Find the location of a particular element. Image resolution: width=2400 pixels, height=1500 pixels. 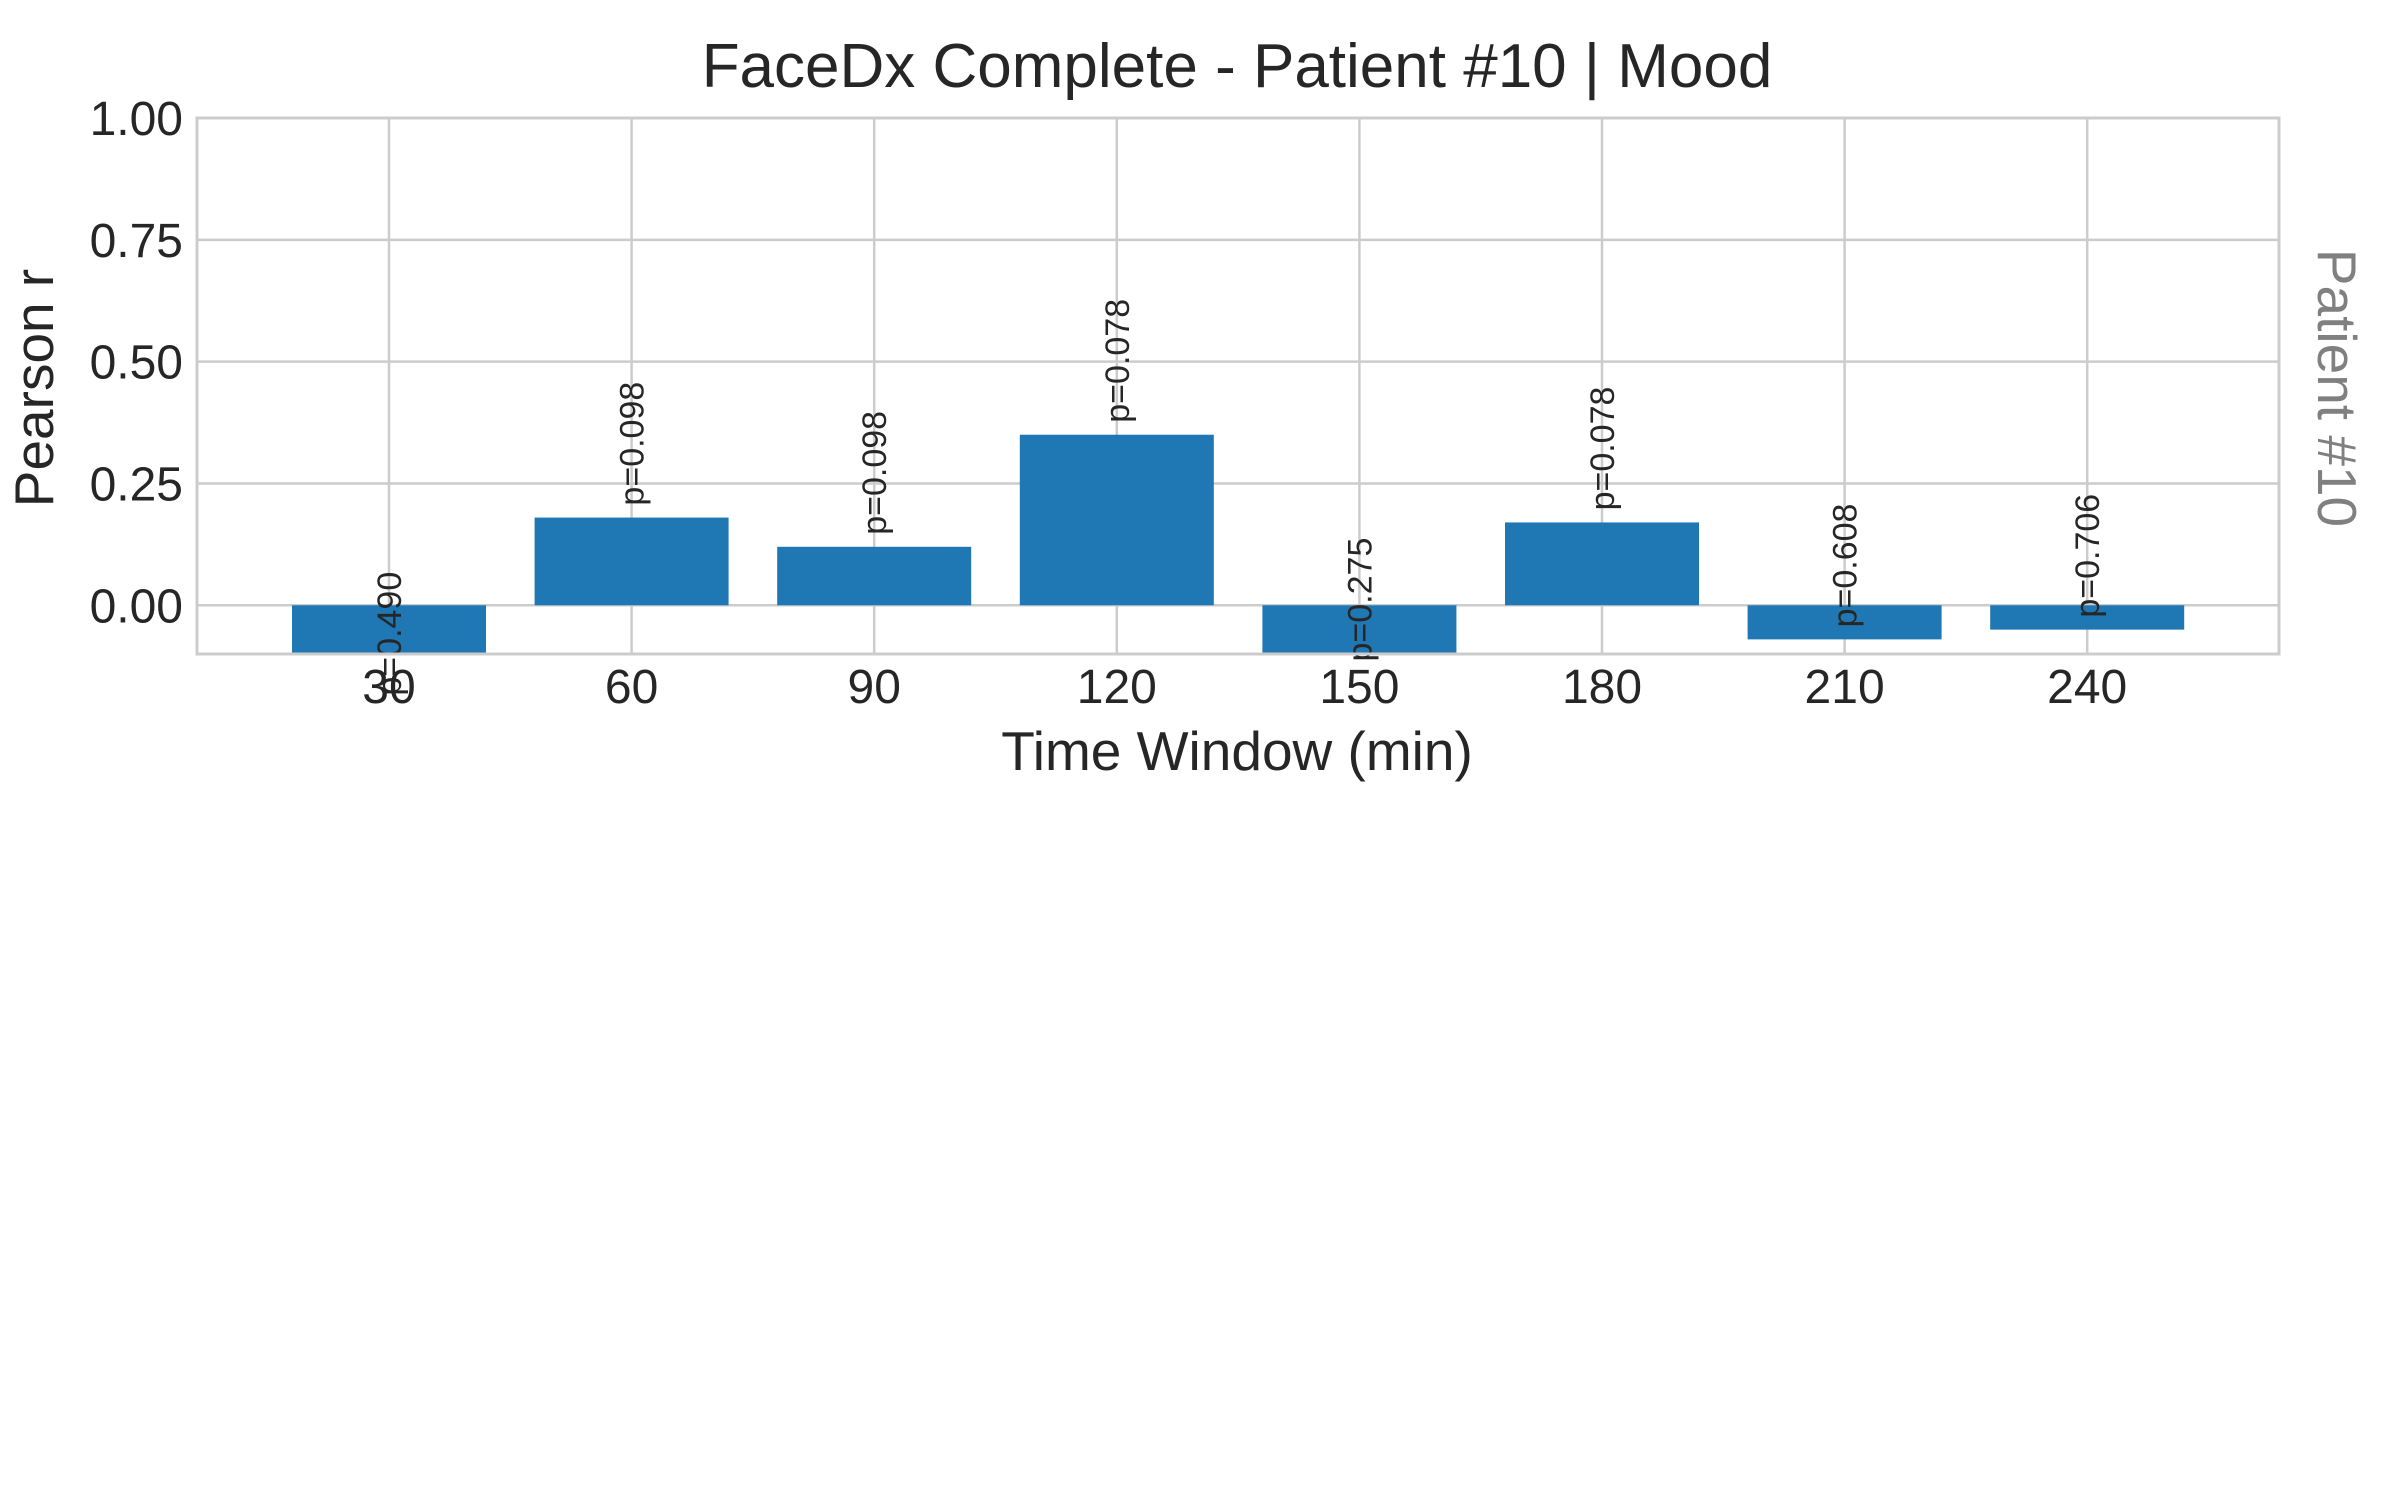

x-tick-label: 210 is located at coordinates (1845, 687).